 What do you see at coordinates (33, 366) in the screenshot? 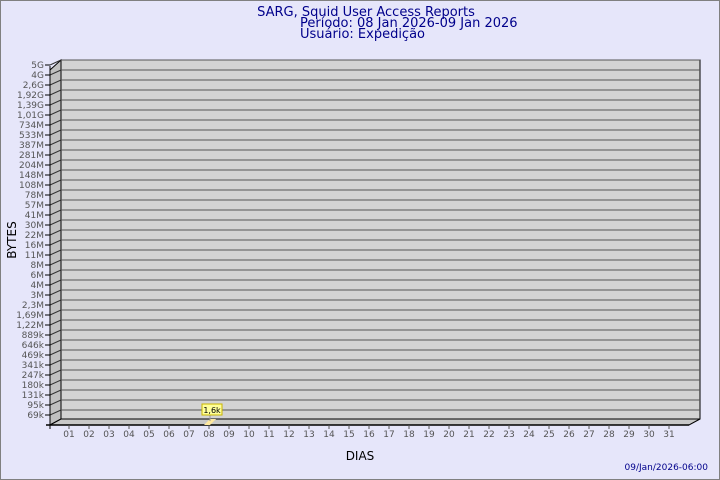
I see `y-tick-label: 341k` at bounding box center [33, 366].